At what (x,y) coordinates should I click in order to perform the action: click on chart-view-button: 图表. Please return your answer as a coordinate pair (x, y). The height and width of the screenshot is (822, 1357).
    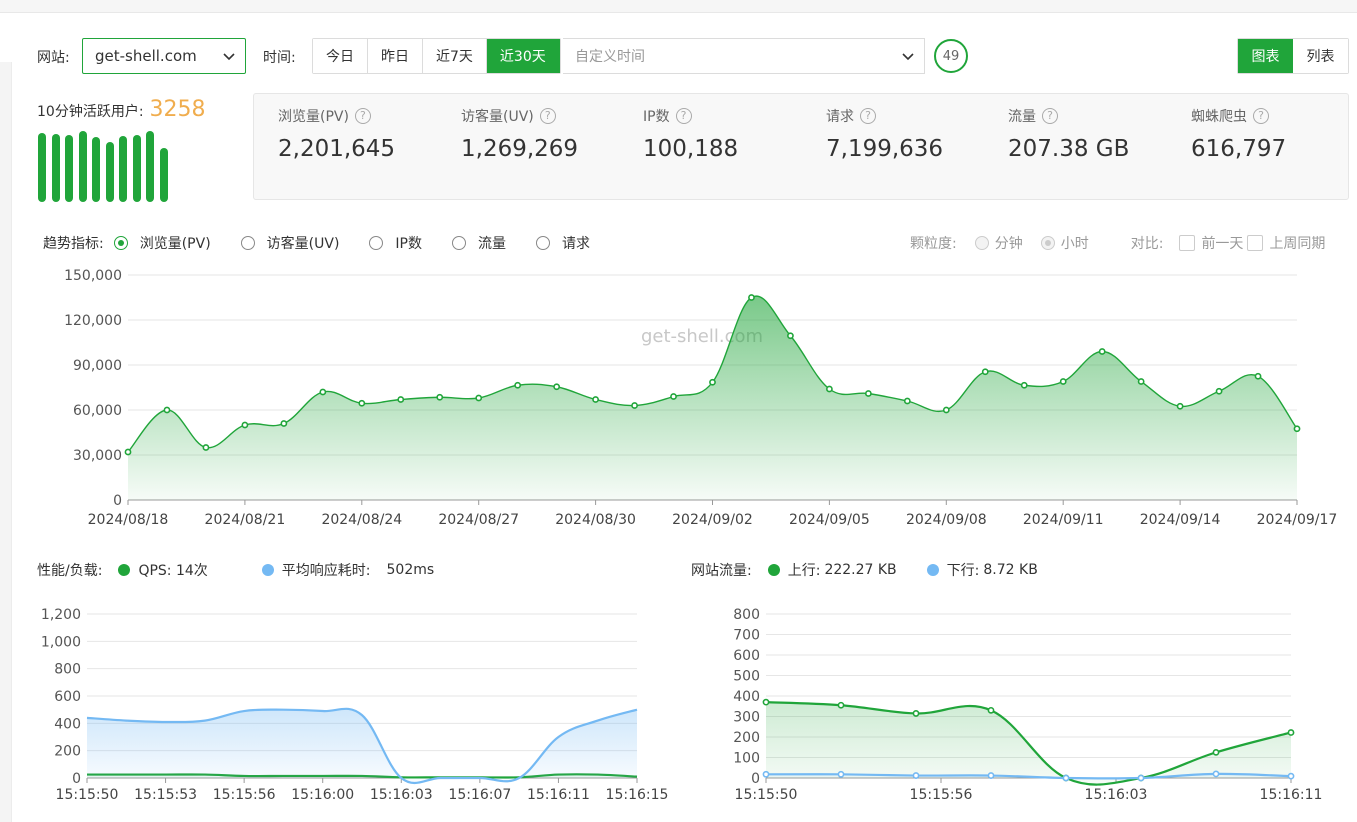
    Looking at the image, I should click on (1265, 56).